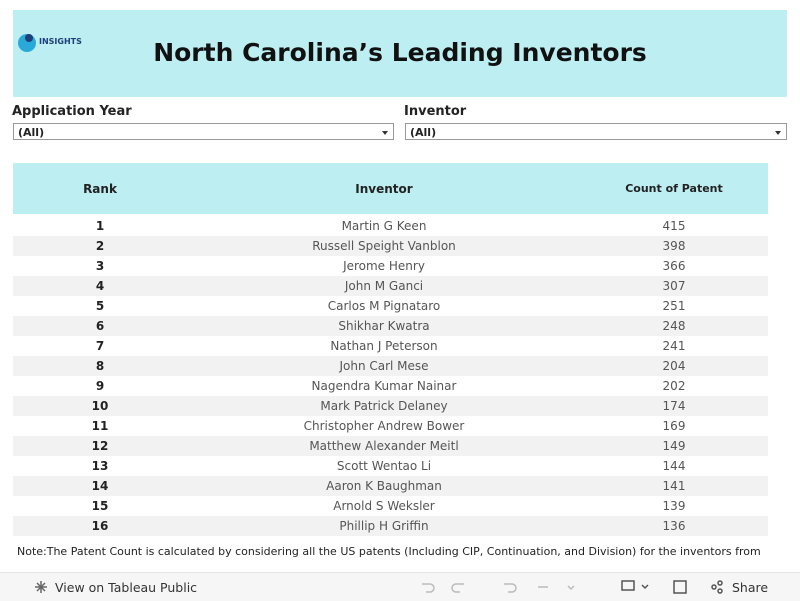  I want to click on table-cell: 174, so click(674, 406).